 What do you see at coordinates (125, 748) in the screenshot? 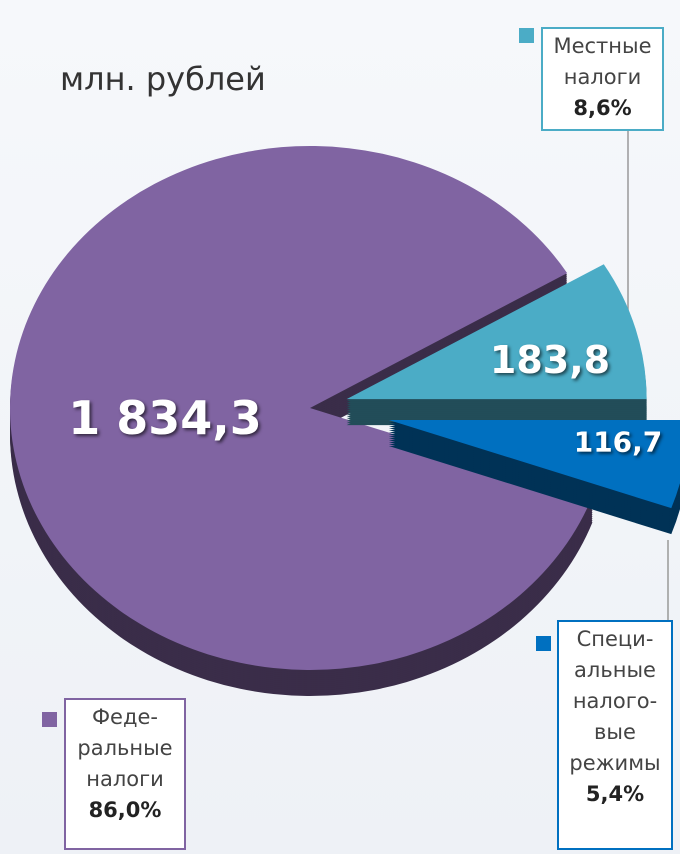
I see `legend-label: Феде- ральные налоги` at bounding box center [125, 748].